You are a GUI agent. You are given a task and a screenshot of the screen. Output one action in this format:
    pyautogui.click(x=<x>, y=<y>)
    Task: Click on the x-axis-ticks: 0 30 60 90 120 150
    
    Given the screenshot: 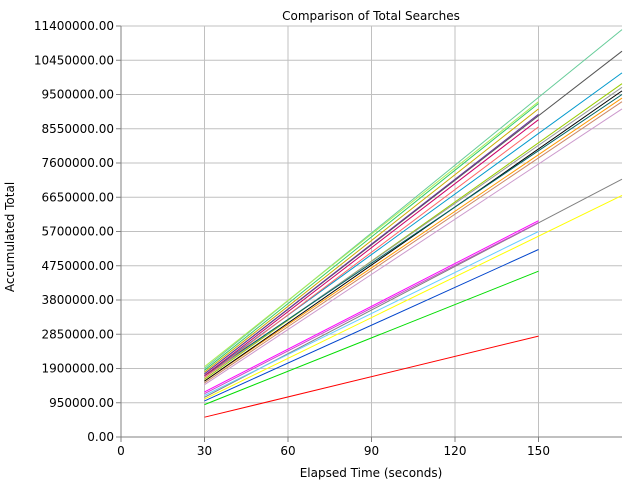 What is the action you would take?
    pyautogui.click(x=333, y=447)
    